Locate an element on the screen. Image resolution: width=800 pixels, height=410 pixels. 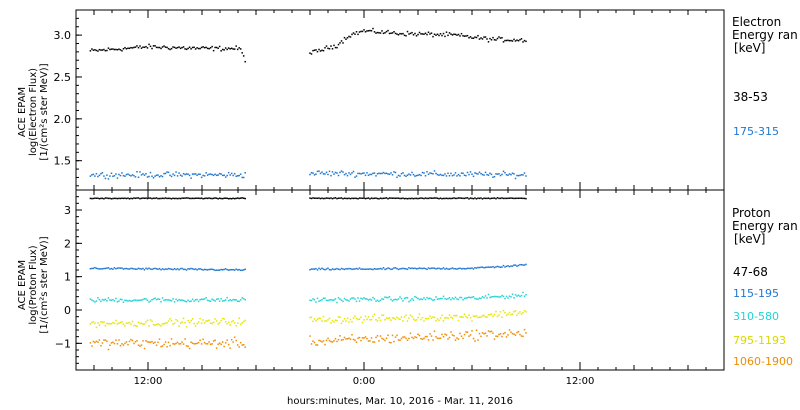
proton-legend-entry-310-580: 310-580 is located at coordinates (756, 316).